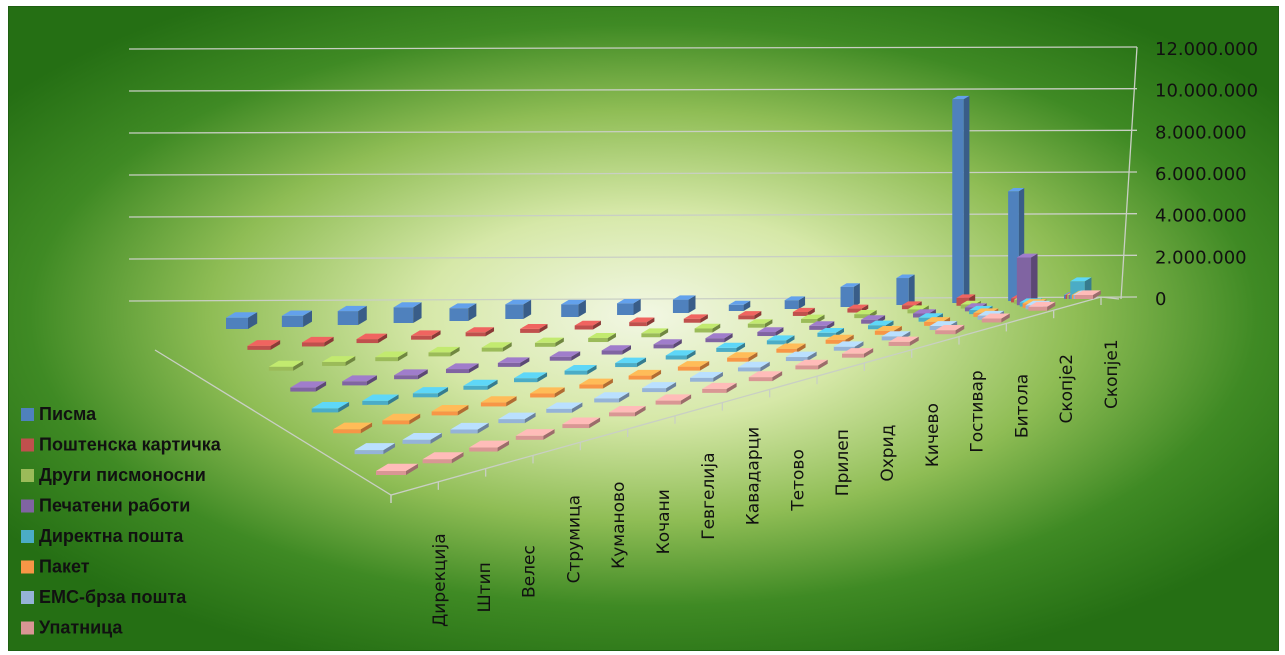 The image size is (1285, 655). Describe the element at coordinates (1201, 174) in the screenshot. I see `y-tick-label: 6.000.000` at that location.